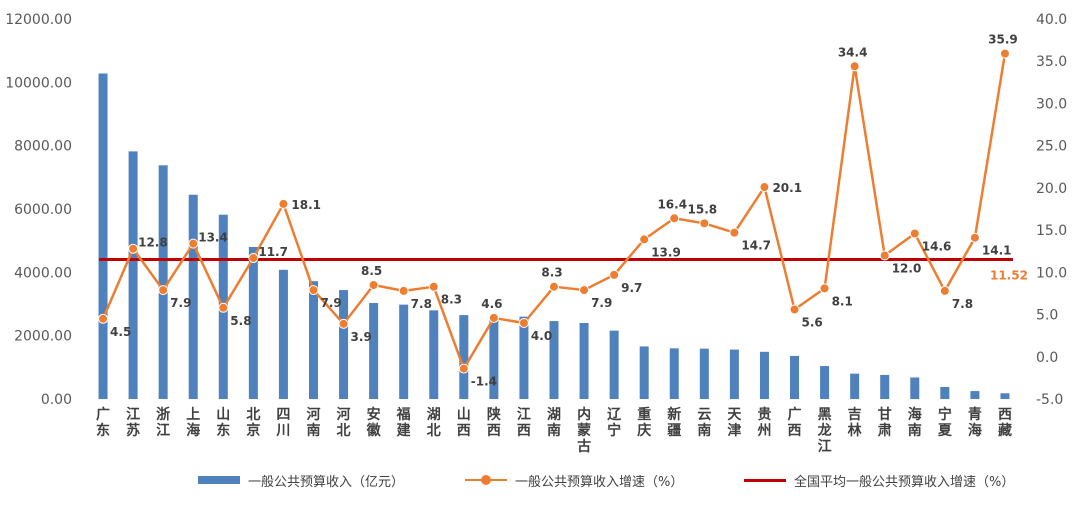 The image size is (1080, 507). What do you see at coordinates (1009, 275) in the screenshot?
I see `average-line-label: 11.52` at bounding box center [1009, 275].